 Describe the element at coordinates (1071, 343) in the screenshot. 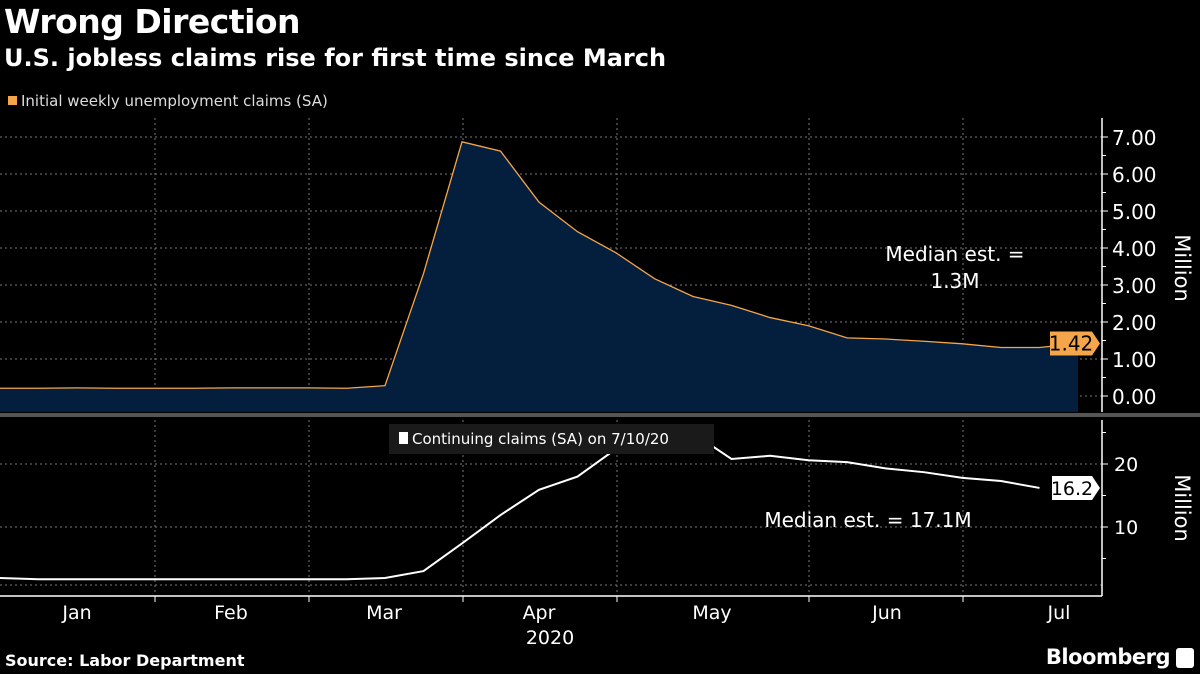

I see `last-value-initial: 1.42` at that location.